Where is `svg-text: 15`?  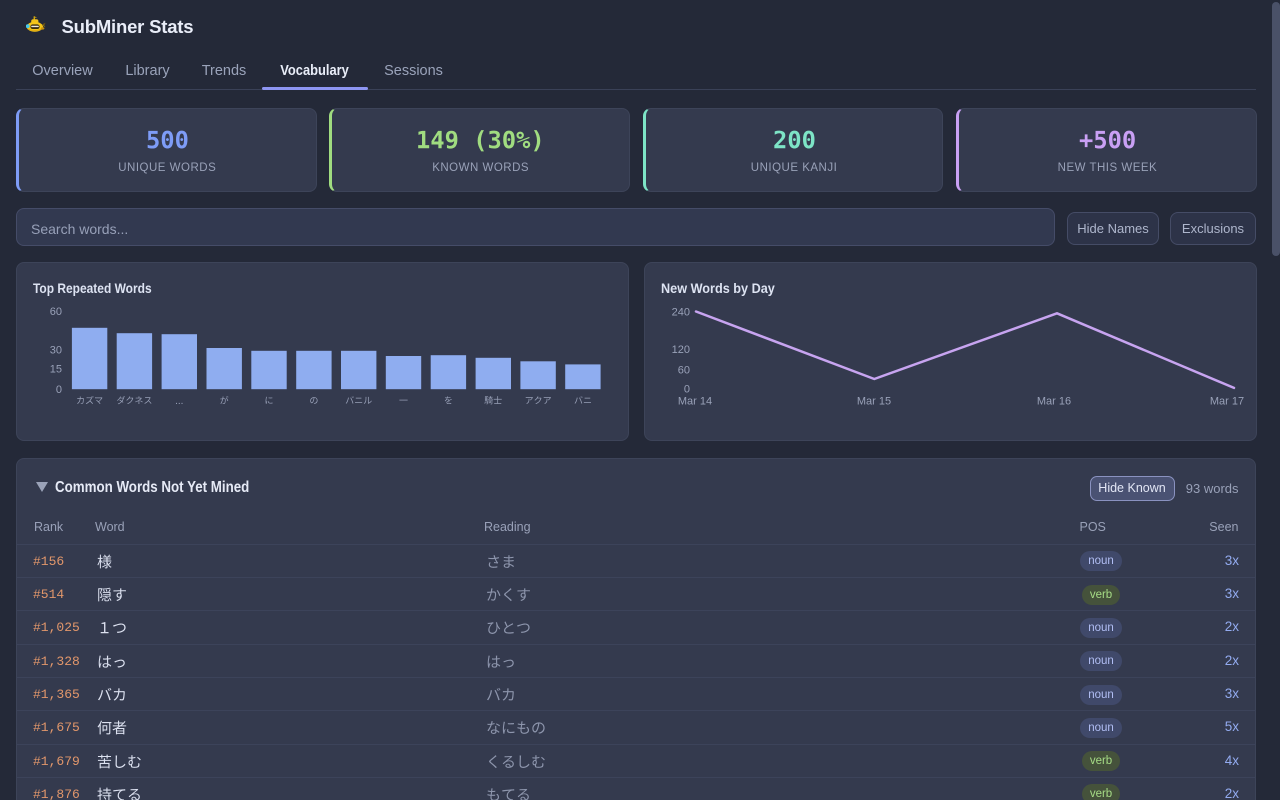 svg-text: 15 is located at coordinates (56, 370).